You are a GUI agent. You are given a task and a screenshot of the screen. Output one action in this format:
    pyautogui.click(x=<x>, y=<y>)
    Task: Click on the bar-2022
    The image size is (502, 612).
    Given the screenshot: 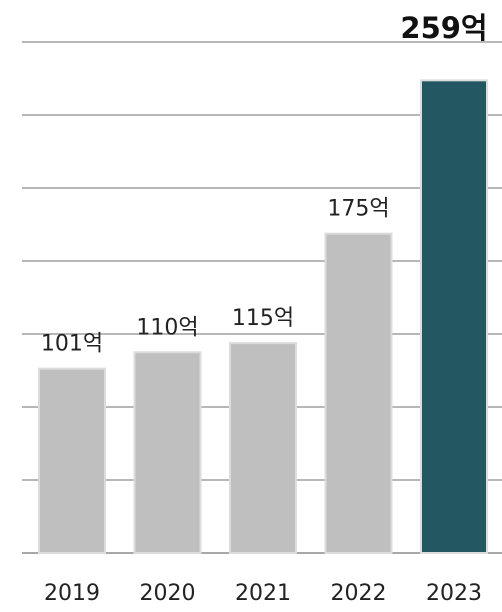 What is the action you would take?
    pyautogui.click(x=358, y=393)
    